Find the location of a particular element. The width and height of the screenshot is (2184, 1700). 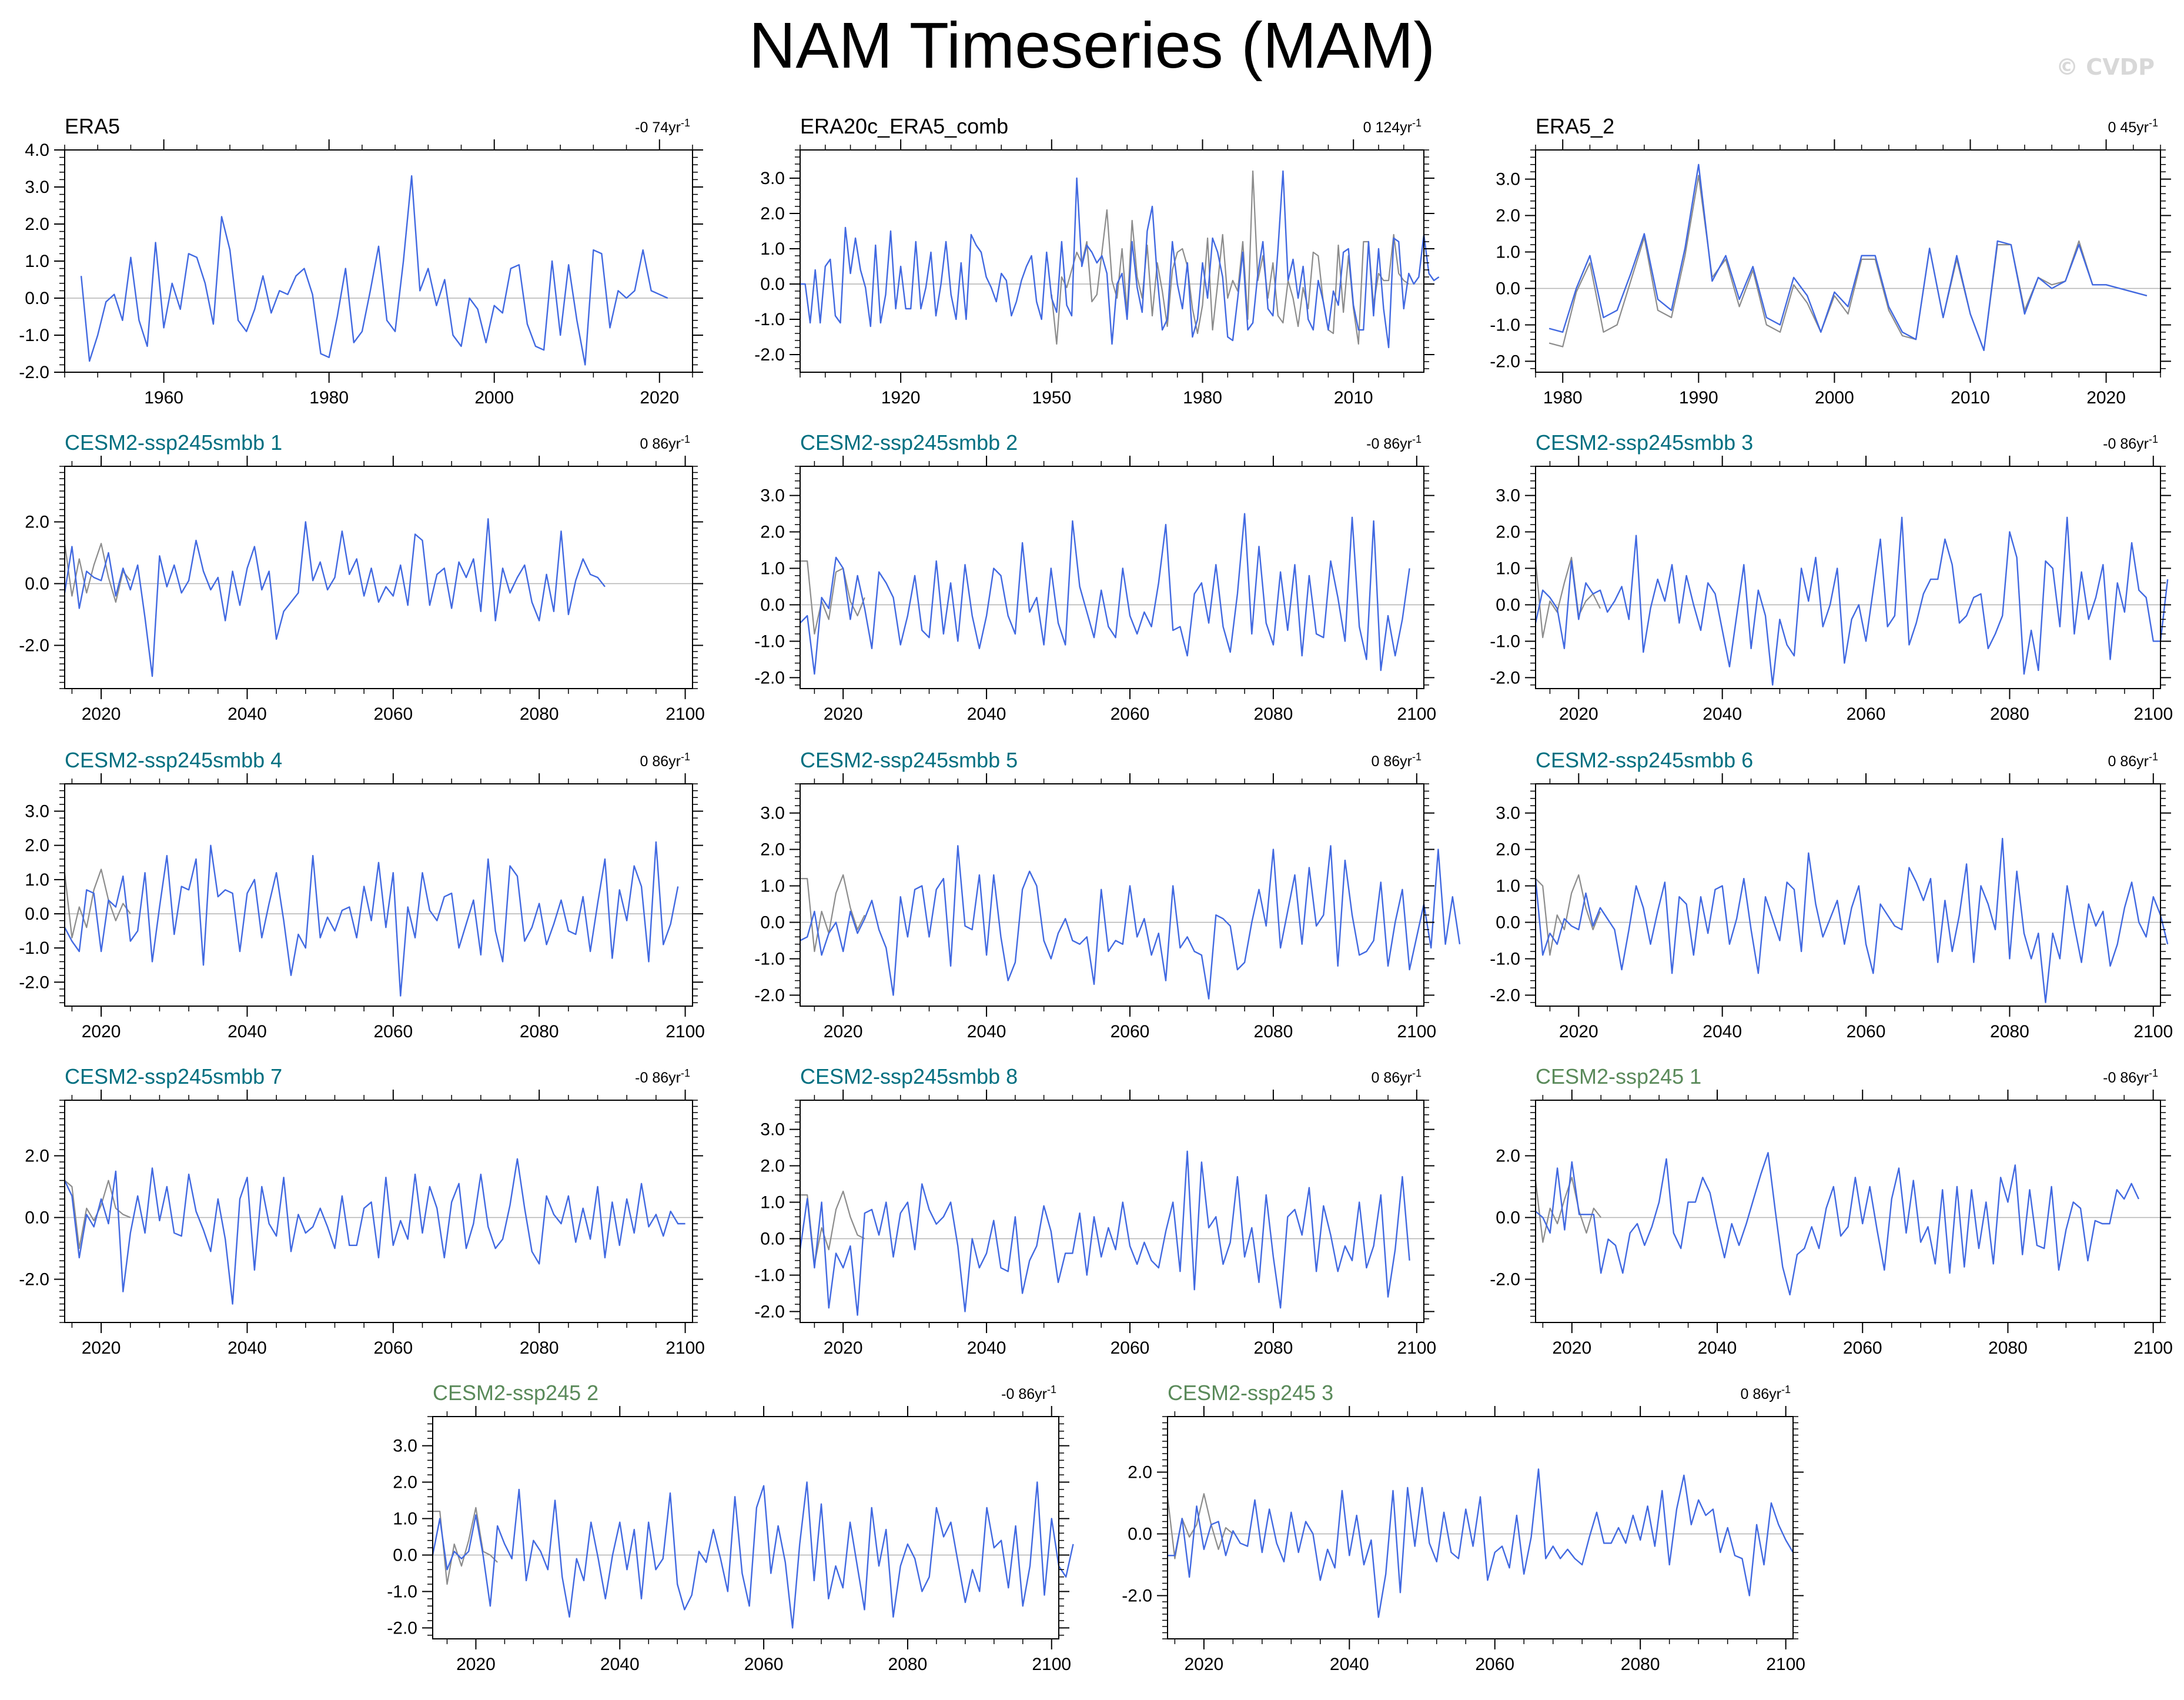

trend-value: 0 45yr is located at coordinates (2128, 127).